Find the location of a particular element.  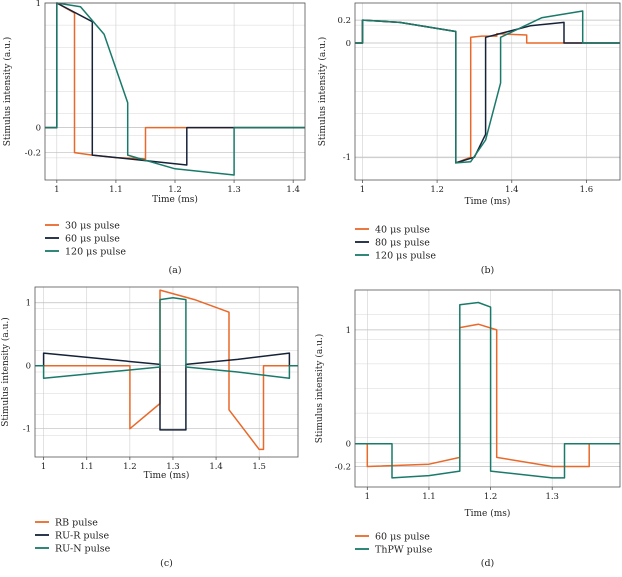

x-tick-label: 1.5 is located at coordinates (259, 467).